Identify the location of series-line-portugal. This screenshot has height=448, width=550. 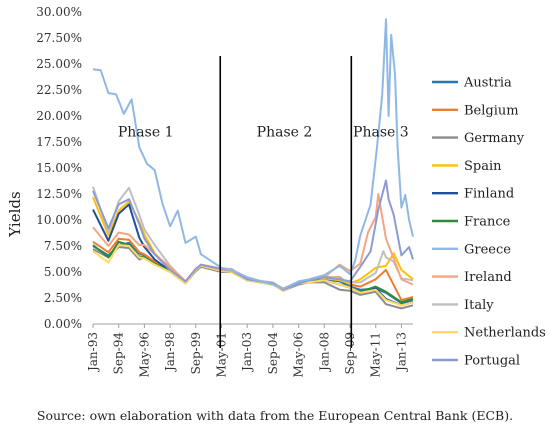
(253, 235).